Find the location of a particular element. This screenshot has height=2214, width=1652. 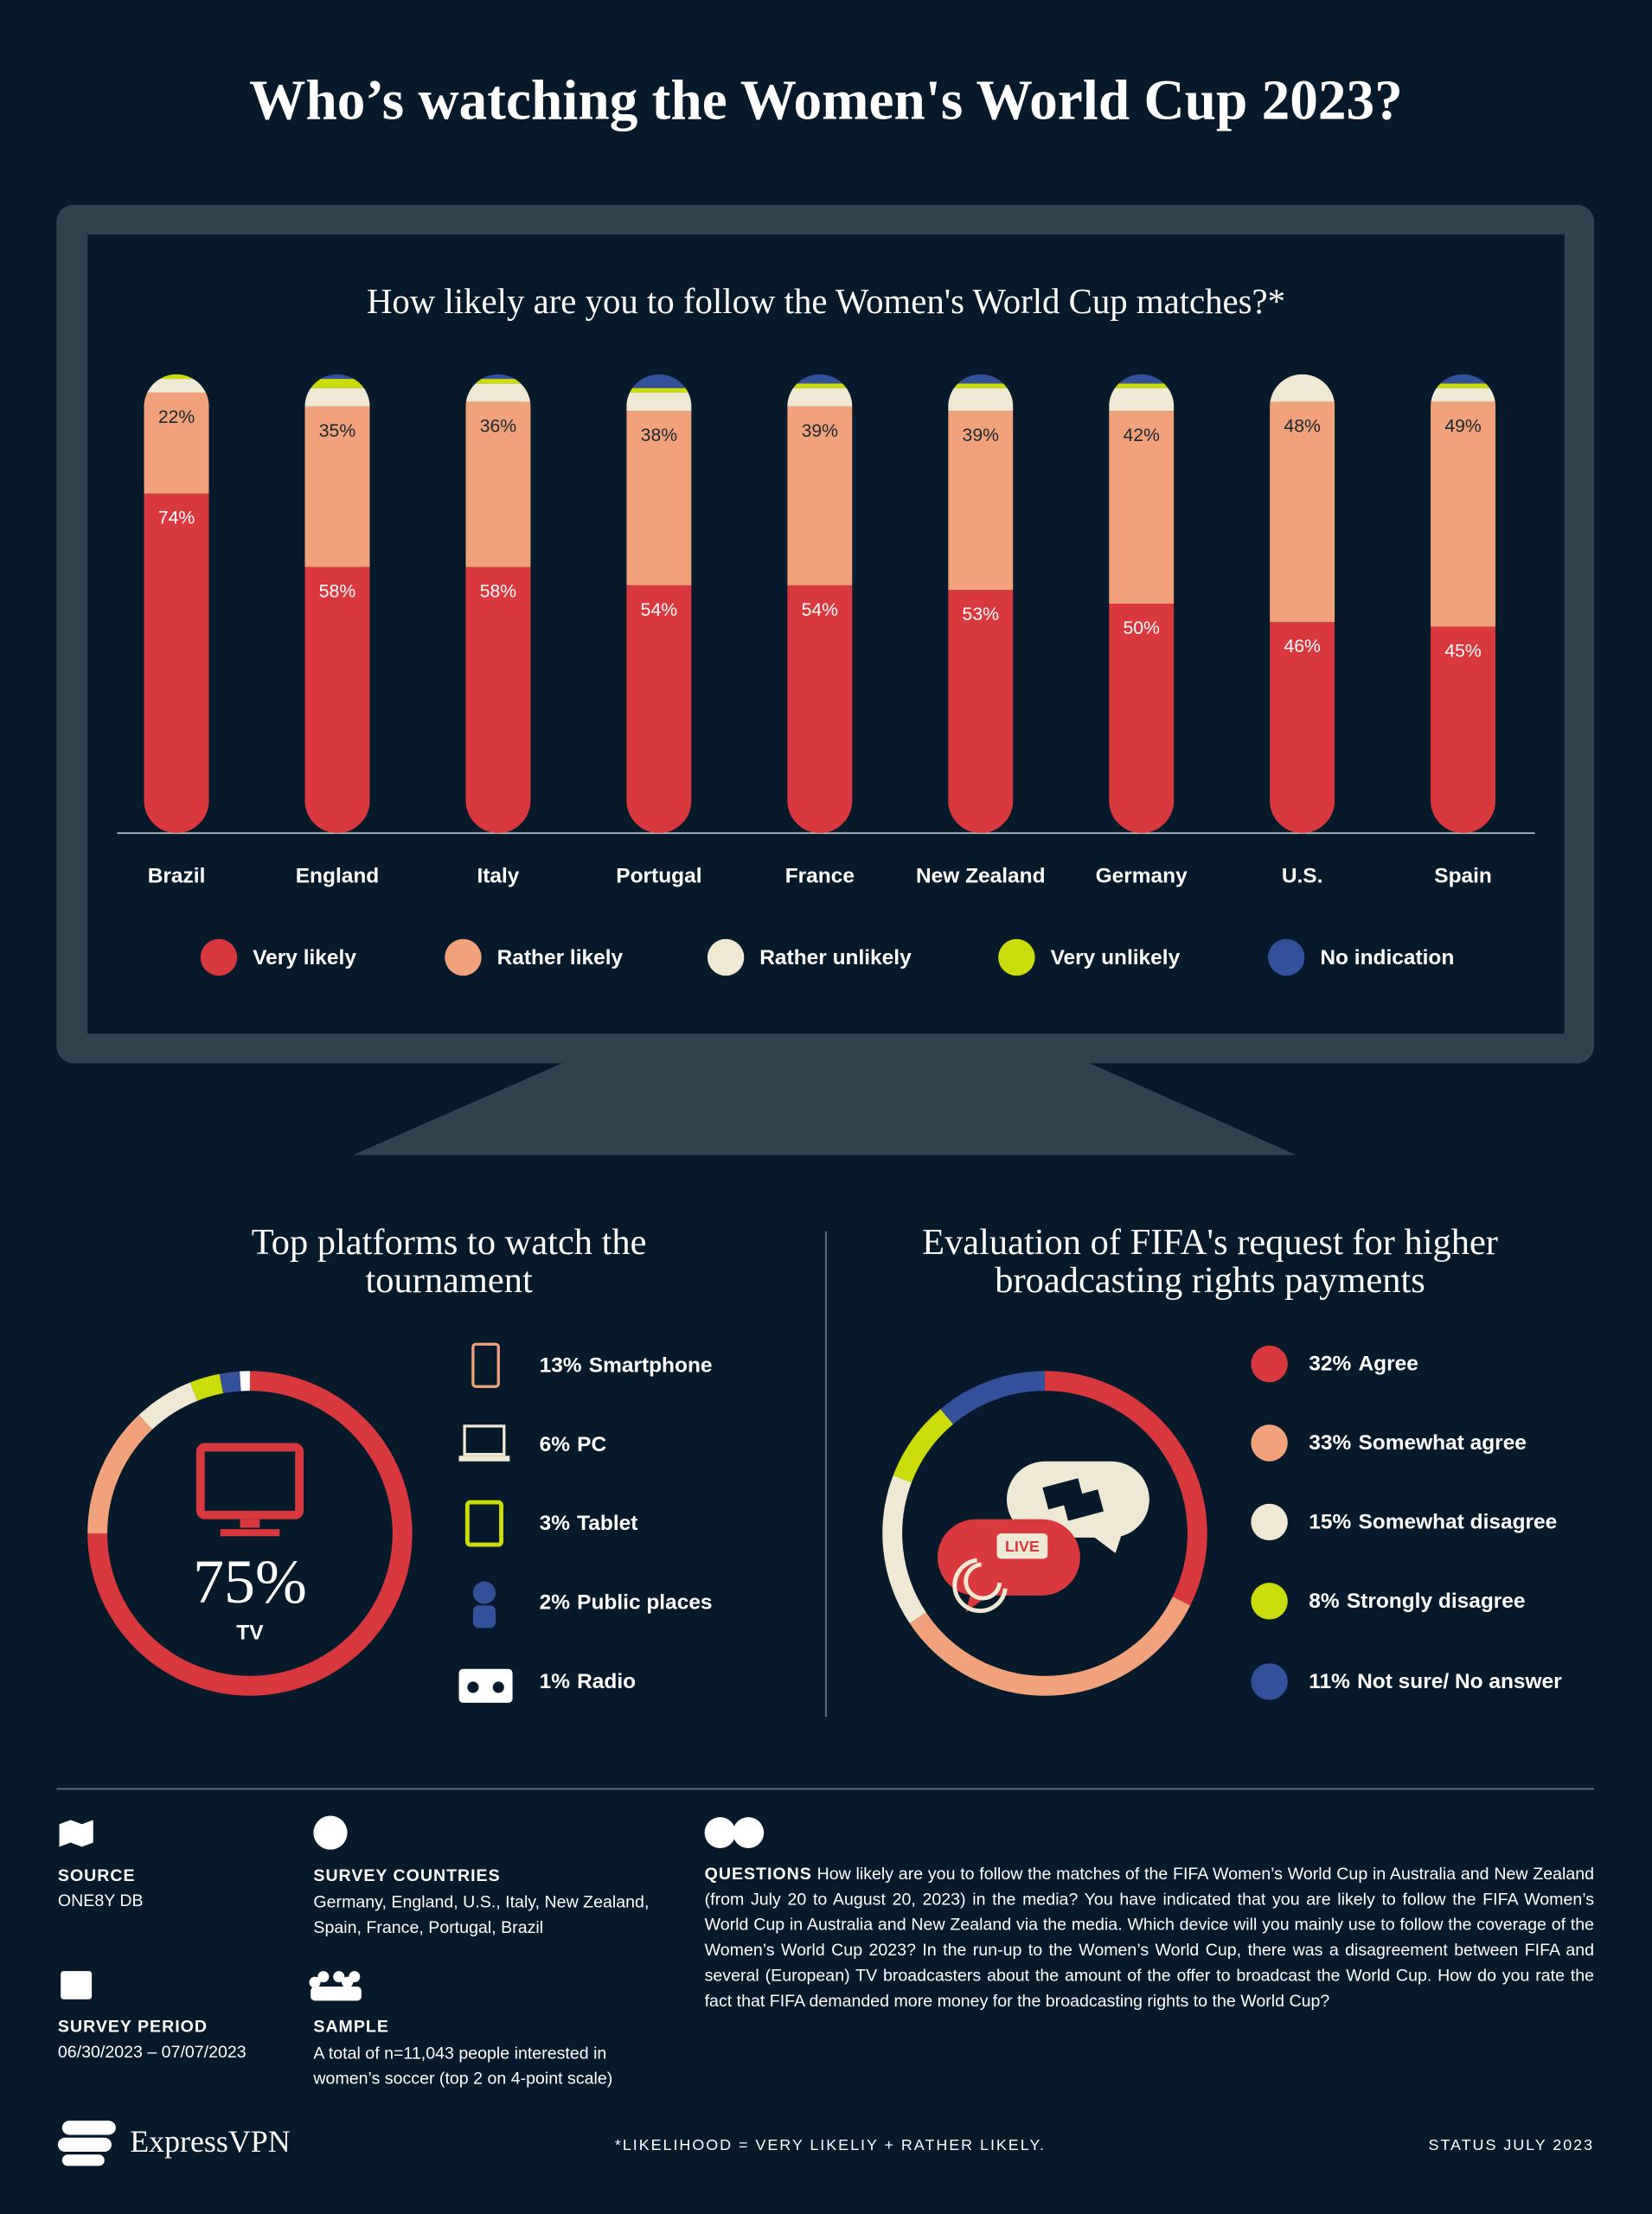

legend-value: 13% is located at coordinates (561, 1366).